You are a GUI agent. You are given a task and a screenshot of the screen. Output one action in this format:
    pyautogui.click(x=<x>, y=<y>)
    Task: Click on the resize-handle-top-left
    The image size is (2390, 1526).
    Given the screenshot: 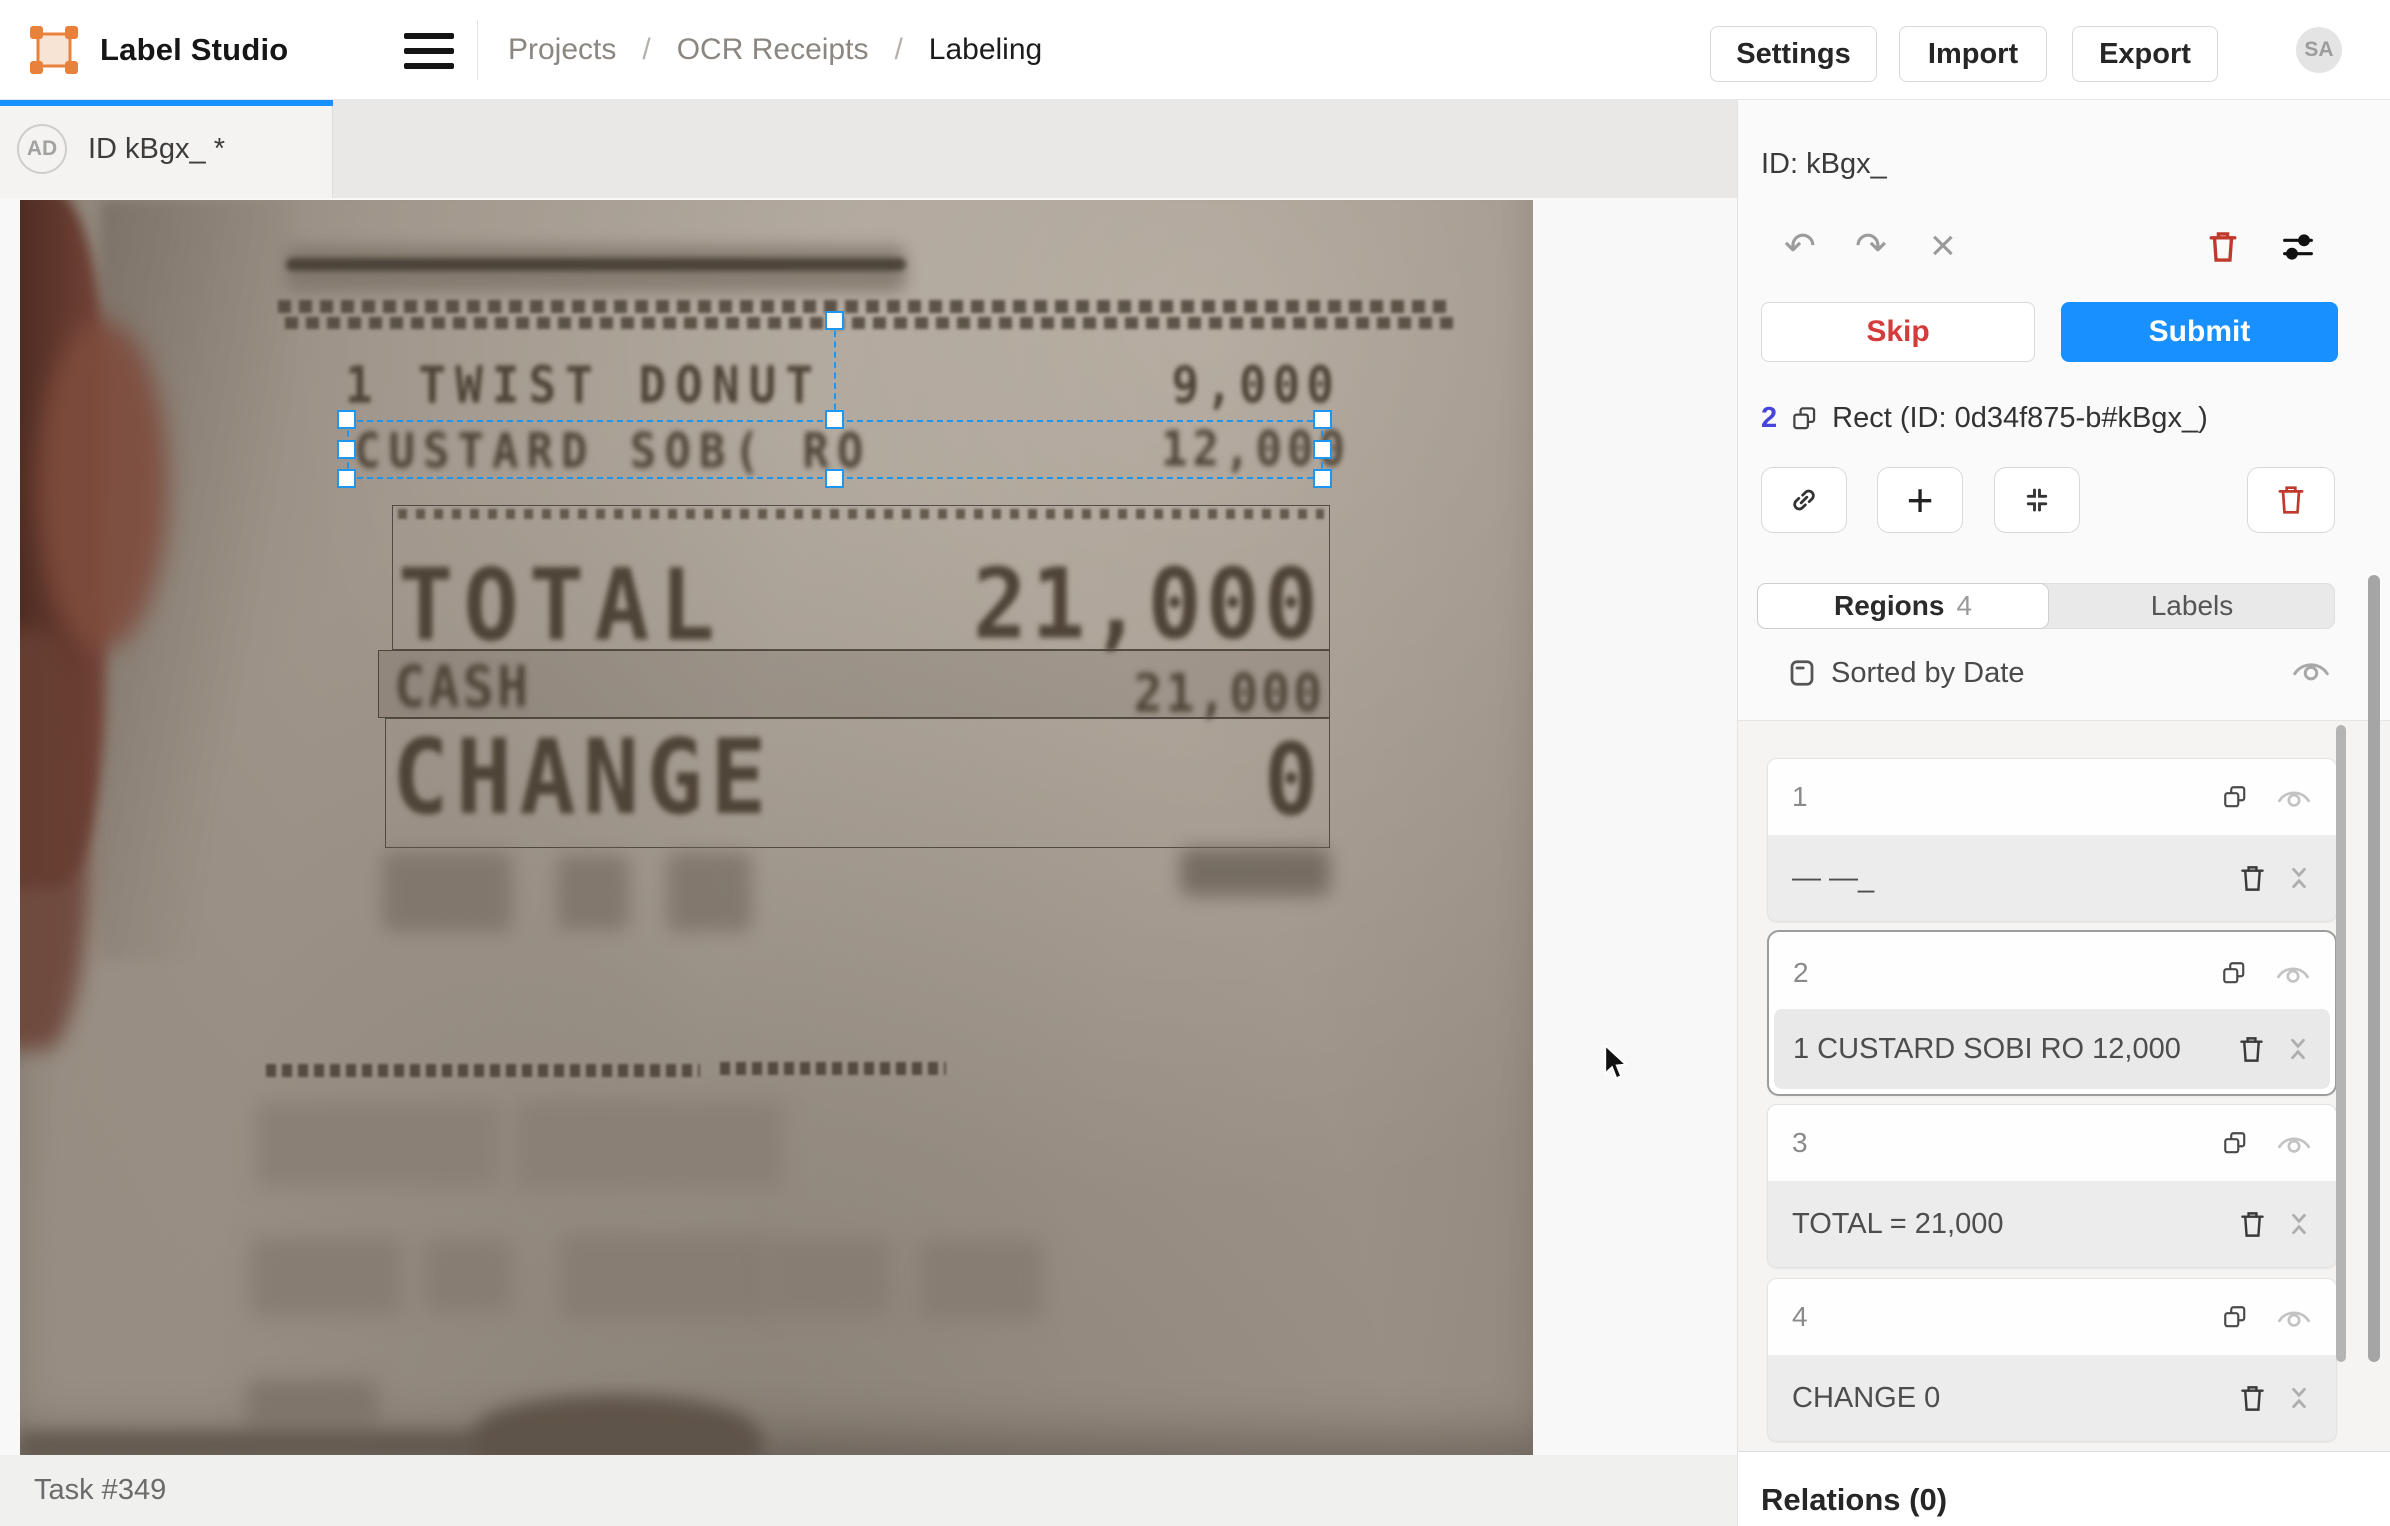 What is the action you would take?
    pyautogui.click(x=346, y=419)
    